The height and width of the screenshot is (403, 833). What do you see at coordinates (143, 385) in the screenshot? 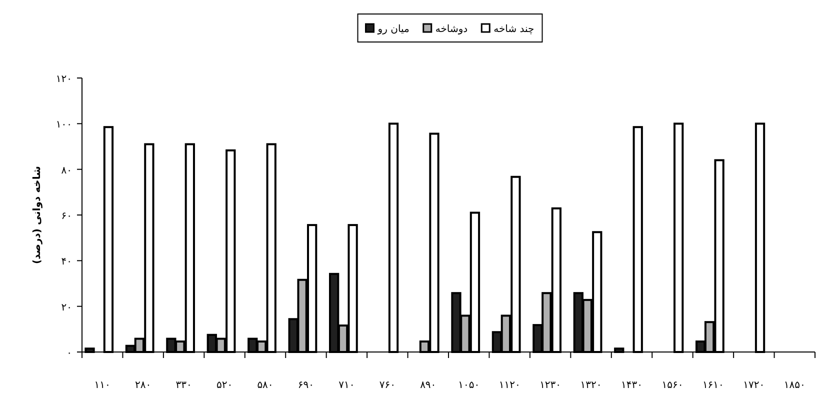
I see `x-tick-label: ۲۸۰` at bounding box center [143, 385].